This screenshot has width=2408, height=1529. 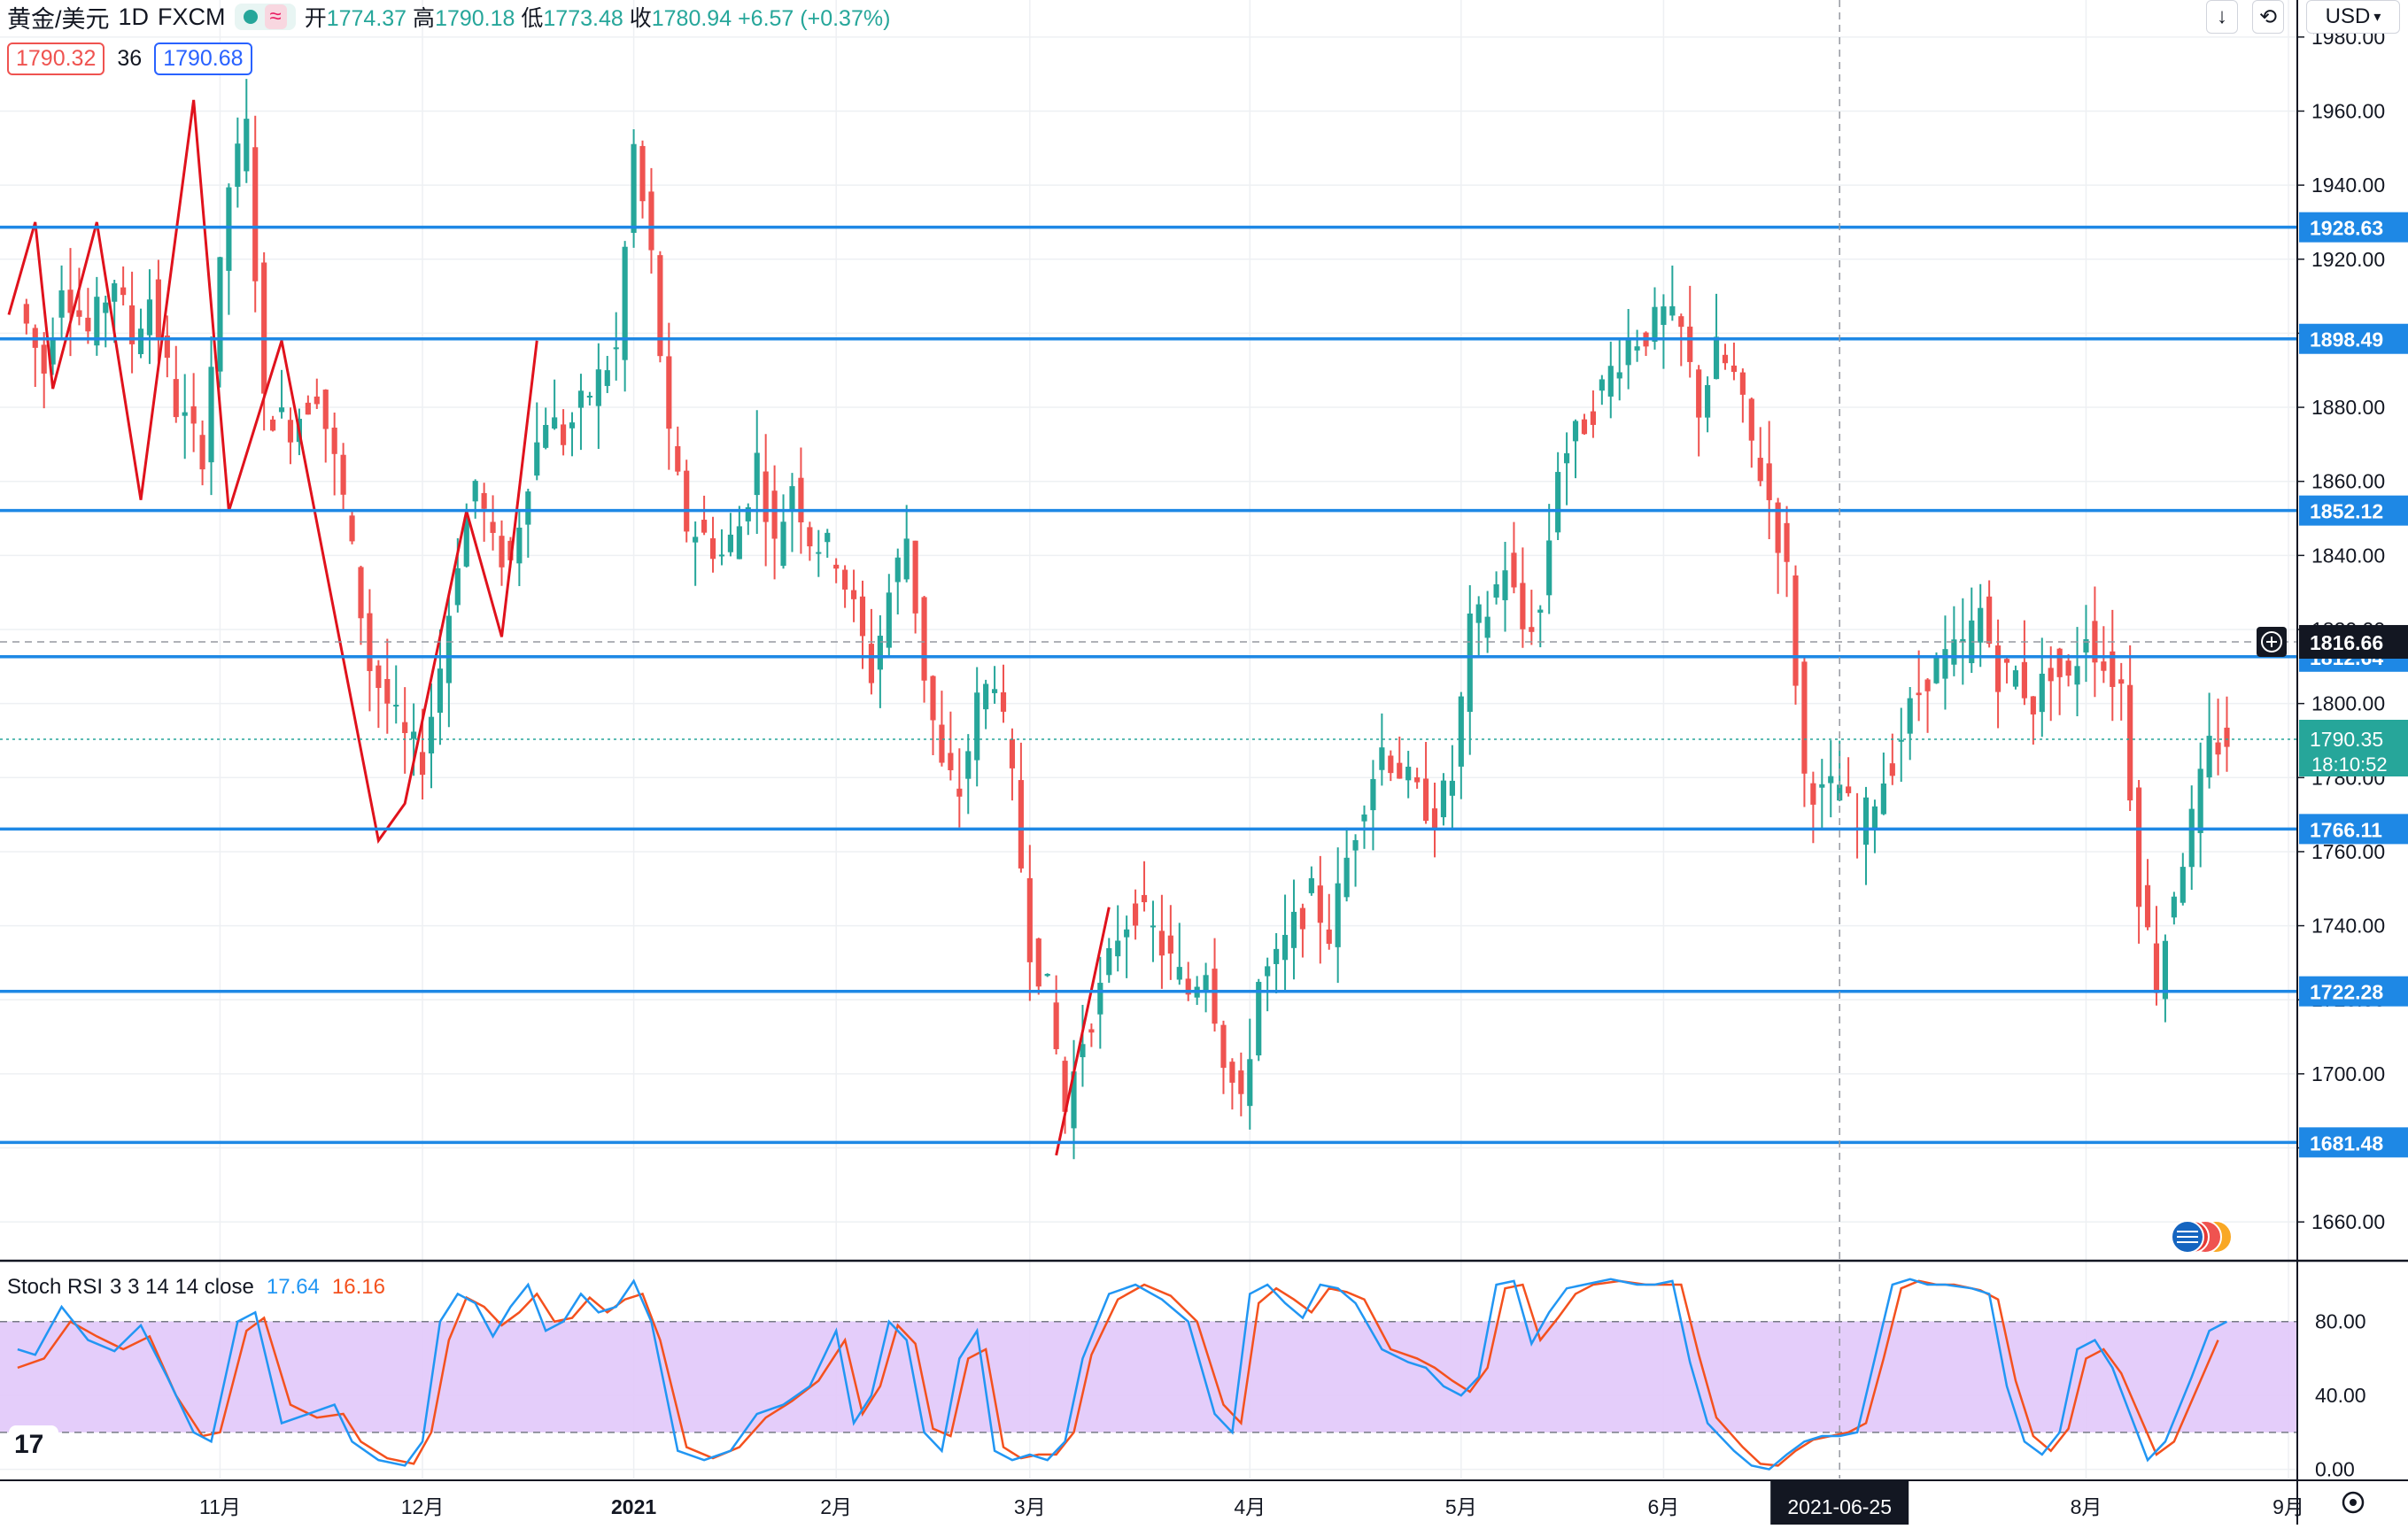 I want to click on level-price-label: 1928.63, so click(x=2346, y=228).